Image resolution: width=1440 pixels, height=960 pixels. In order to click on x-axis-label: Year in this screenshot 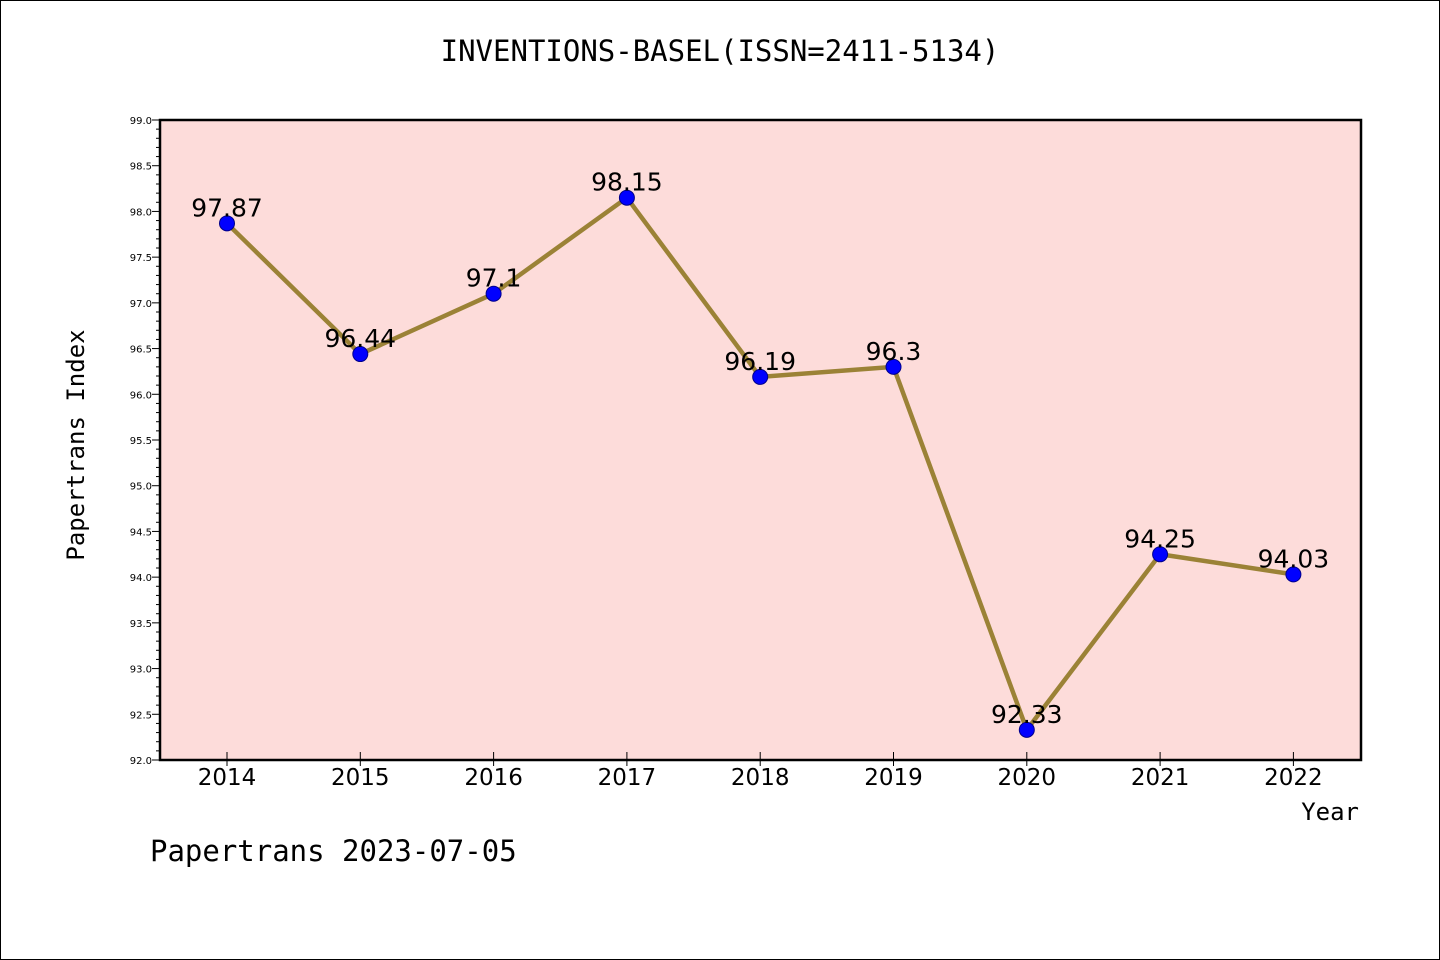, I will do `click(1330, 812)`.